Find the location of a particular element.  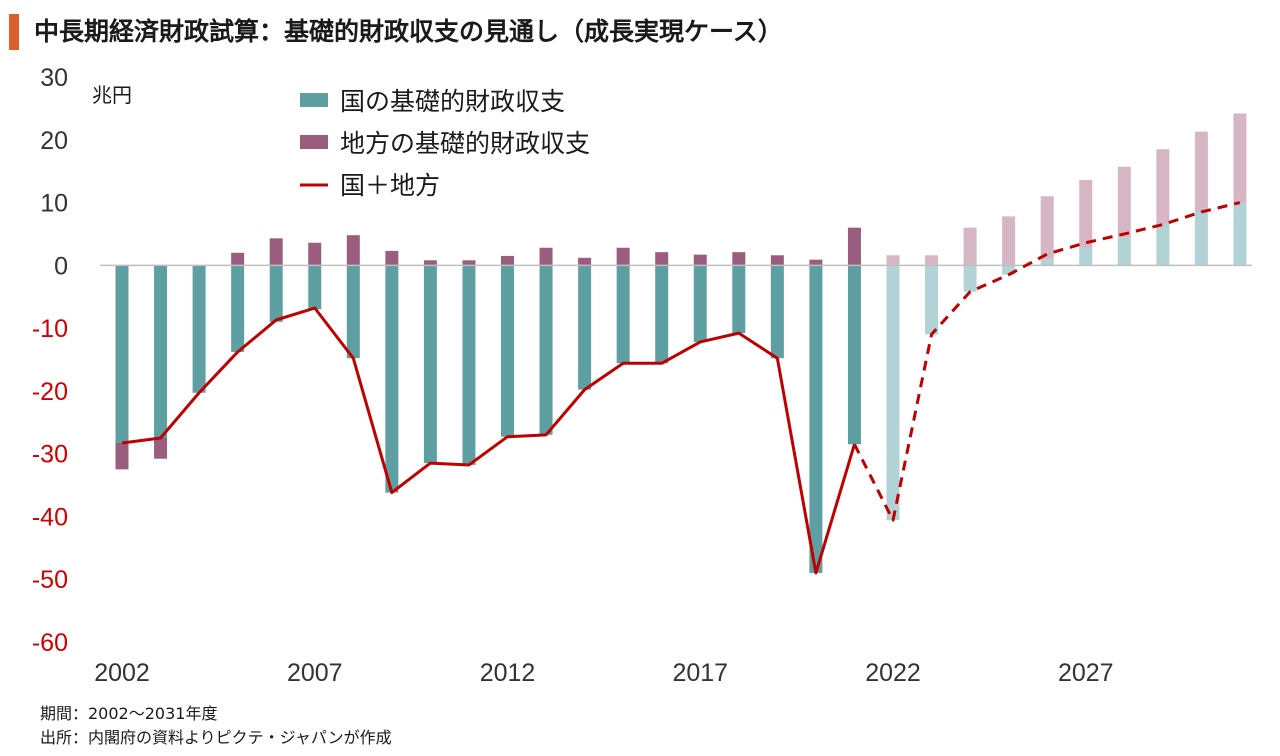

national-bar-2002 is located at coordinates (122, 354).